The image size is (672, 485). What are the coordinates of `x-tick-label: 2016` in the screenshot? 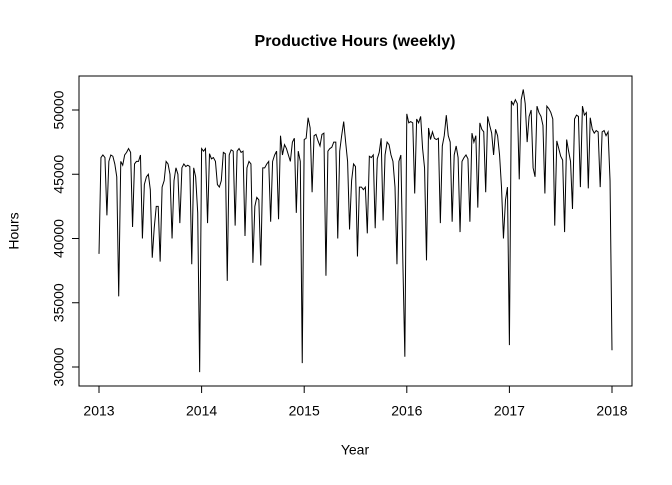 It's located at (406, 411).